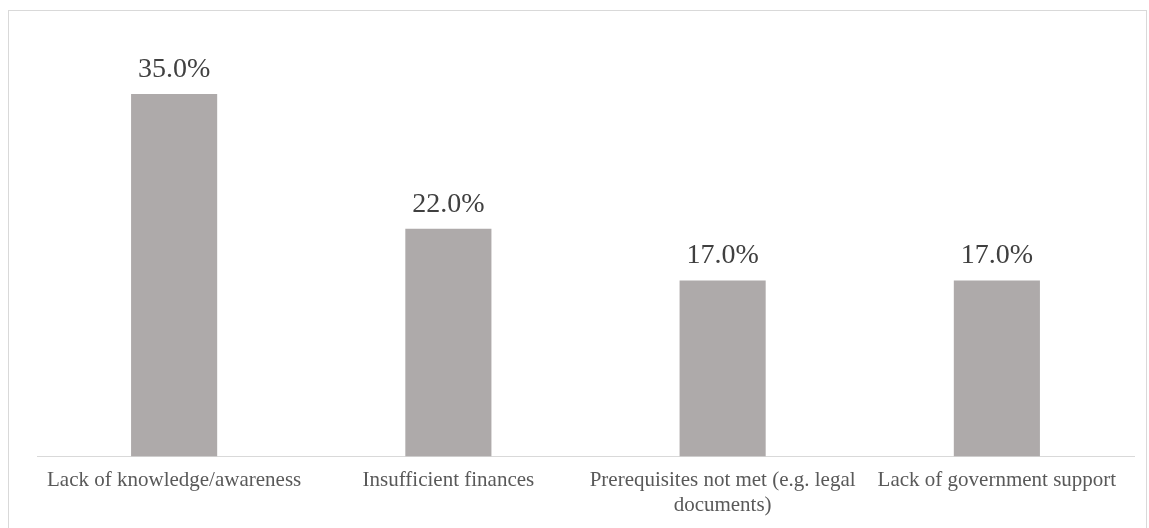 This screenshot has width=1149, height=528. I want to click on x-tick-label: Insufficient finances, so click(448, 479).